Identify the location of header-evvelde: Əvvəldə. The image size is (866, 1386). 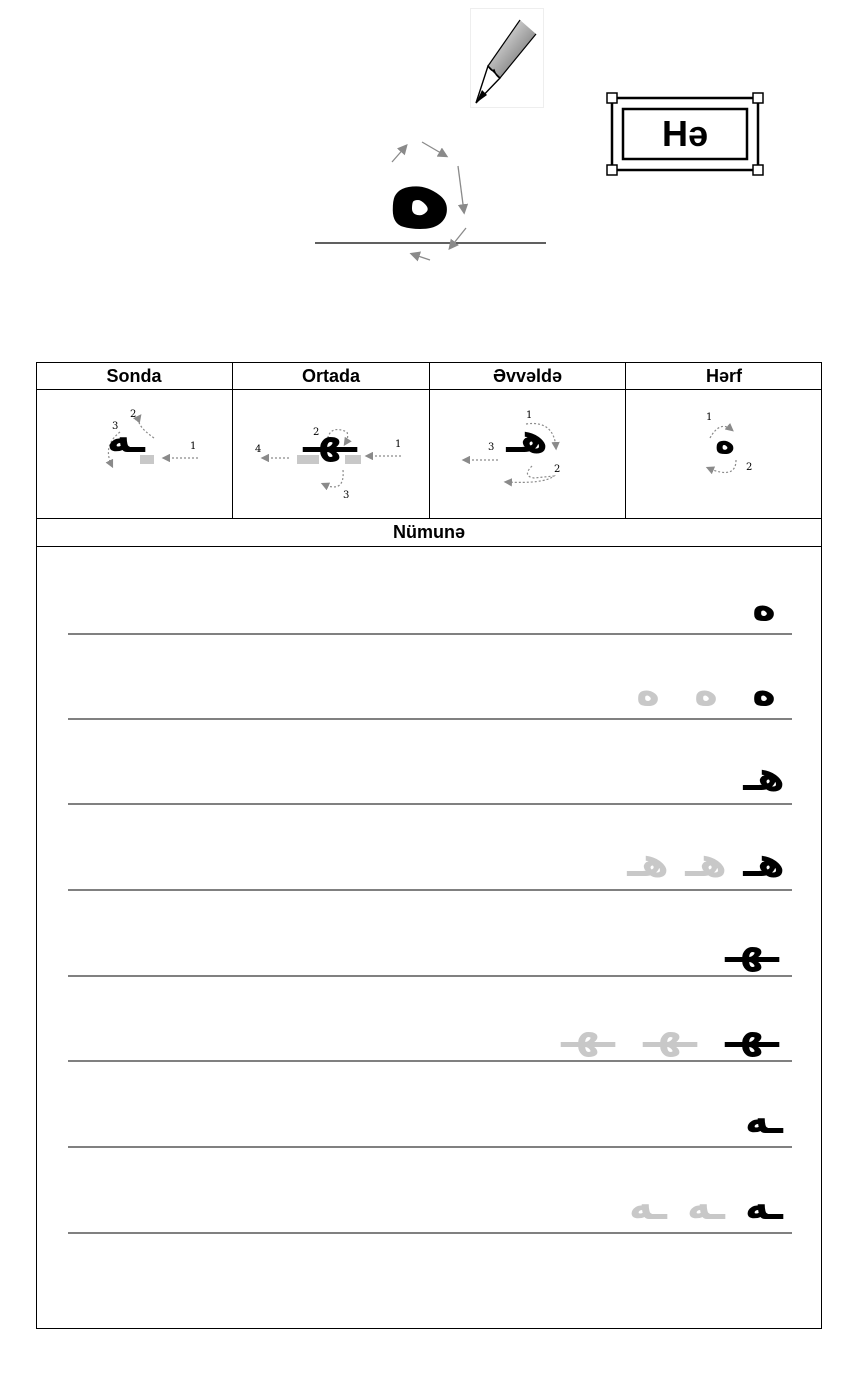
(527, 376).